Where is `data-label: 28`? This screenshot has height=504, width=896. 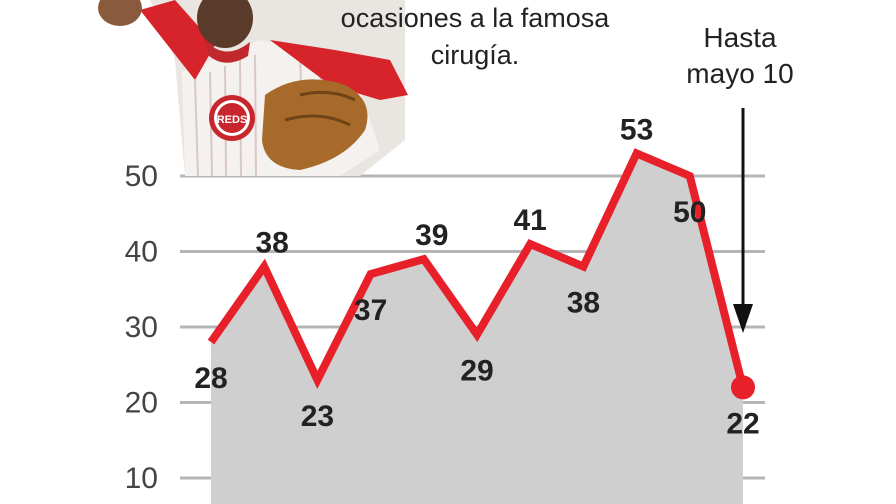 data-label: 28 is located at coordinates (210, 378).